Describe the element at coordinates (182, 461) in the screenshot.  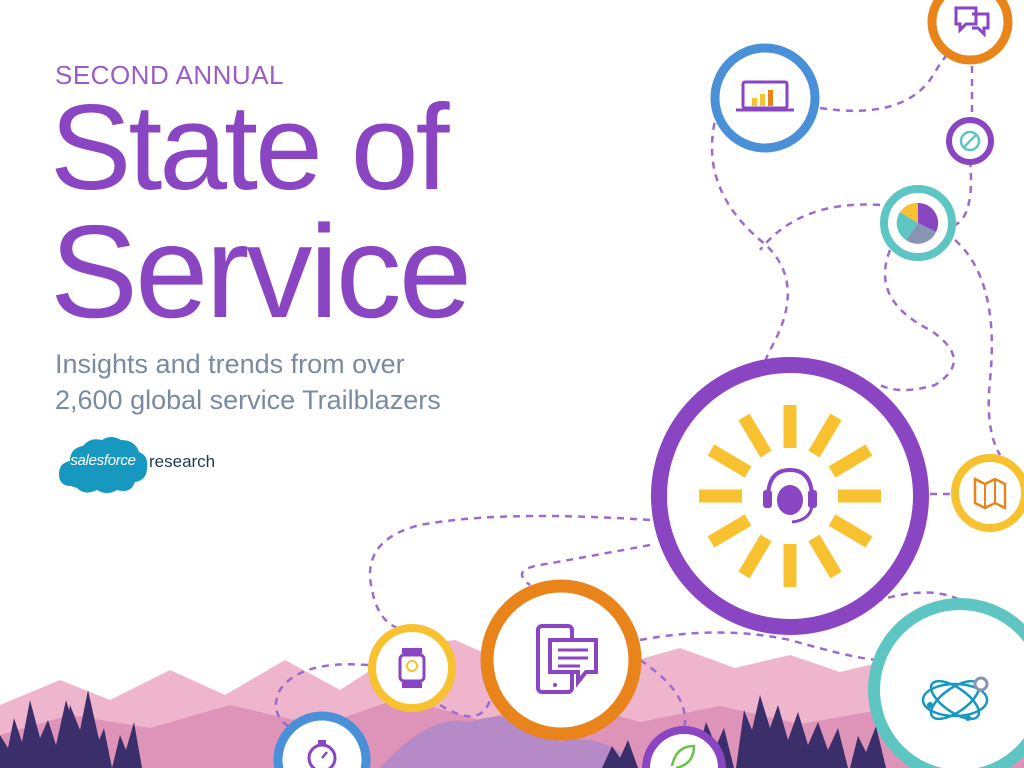
I see `brand-suffix: research` at that location.